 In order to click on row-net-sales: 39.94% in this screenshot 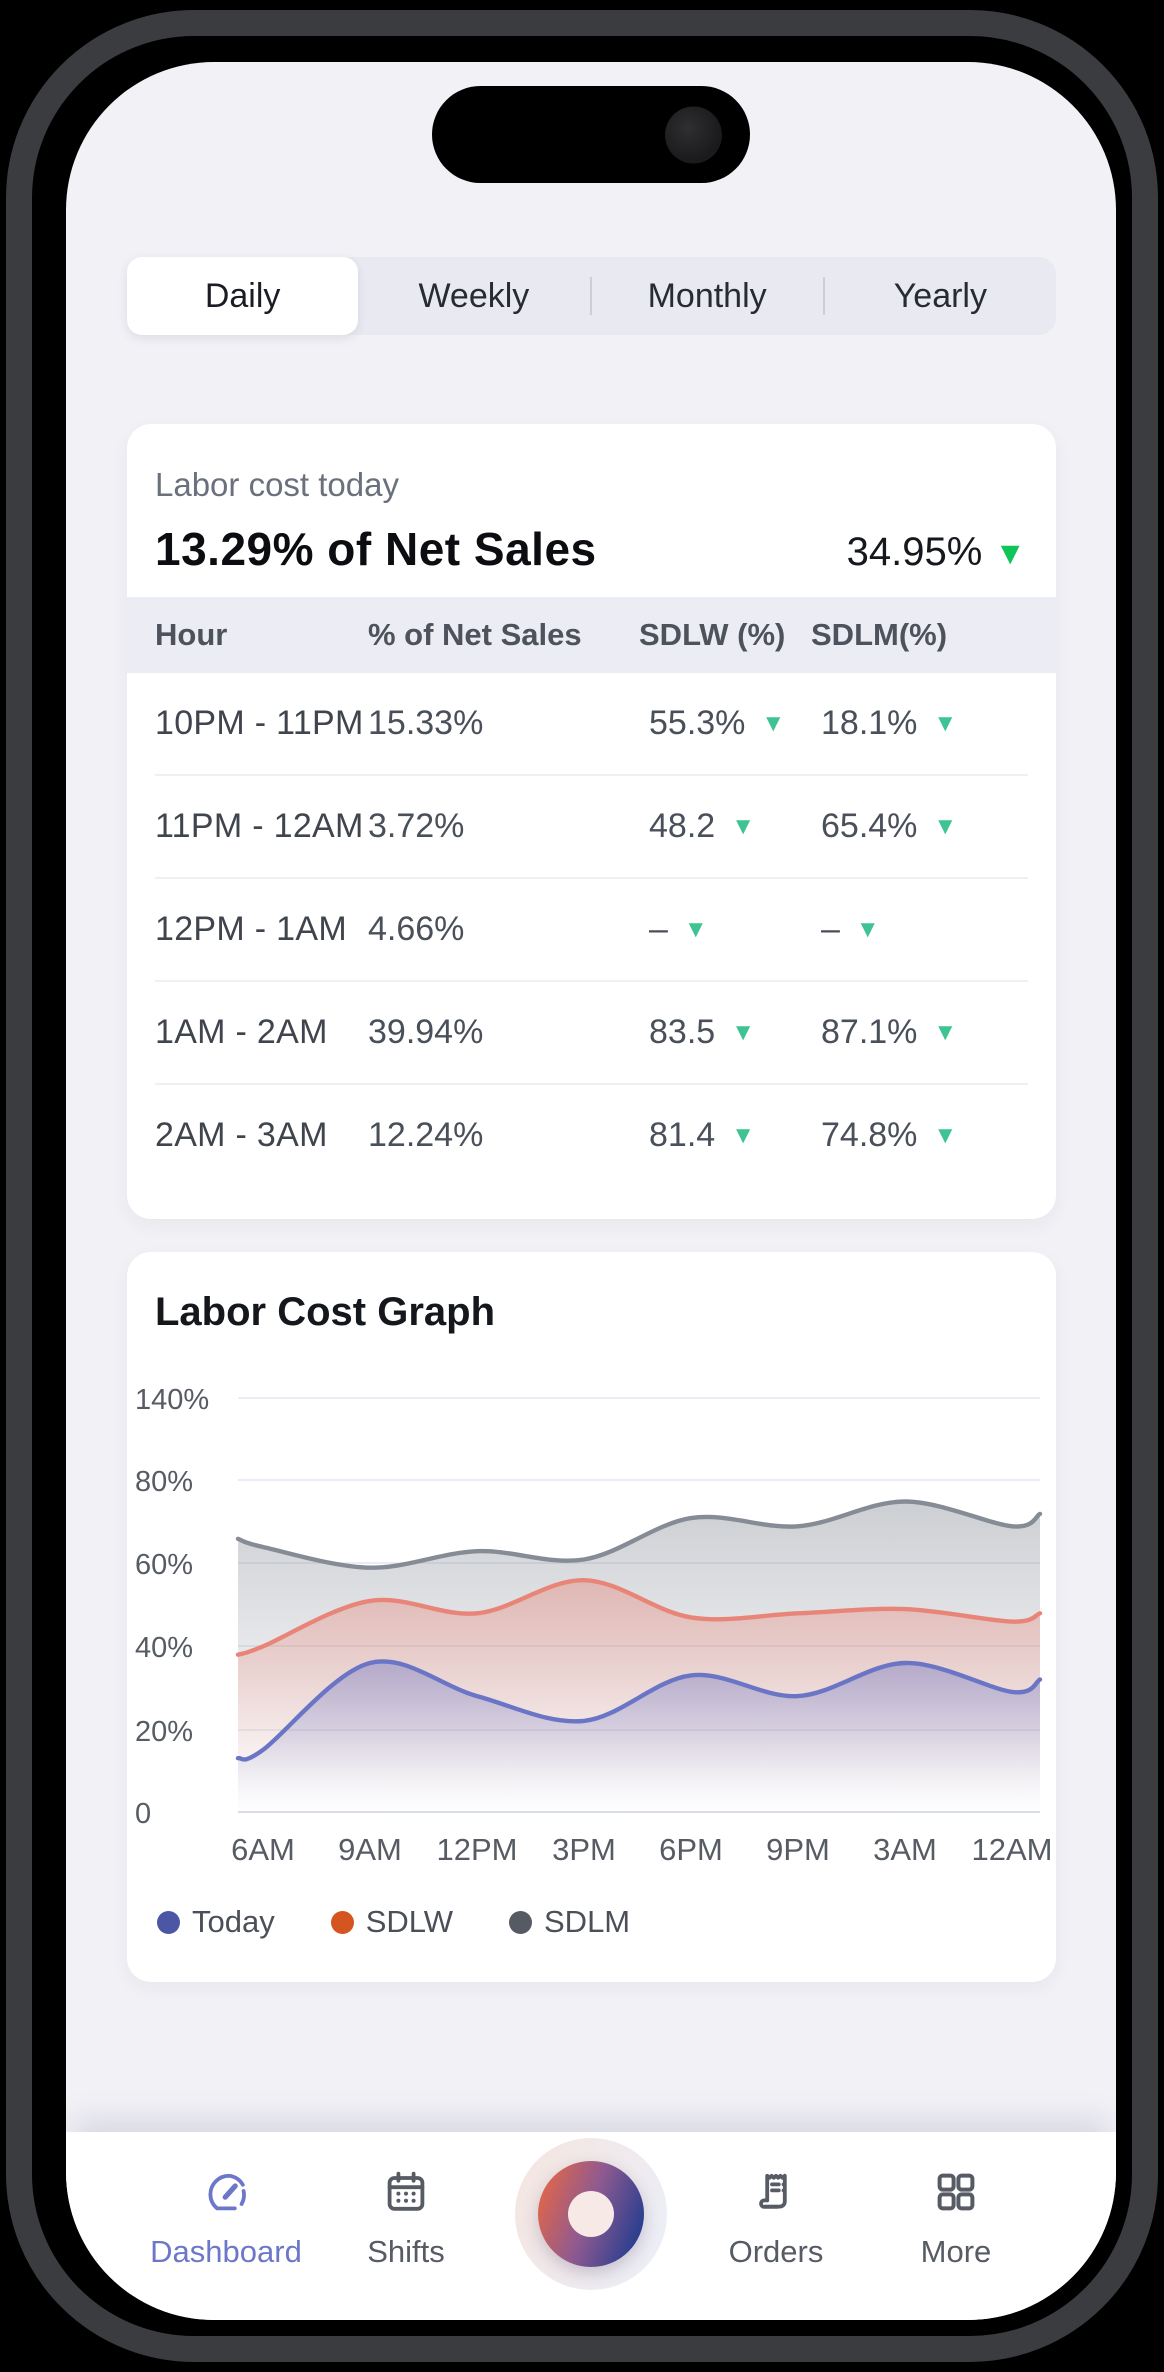, I will do `click(426, 1032)`.